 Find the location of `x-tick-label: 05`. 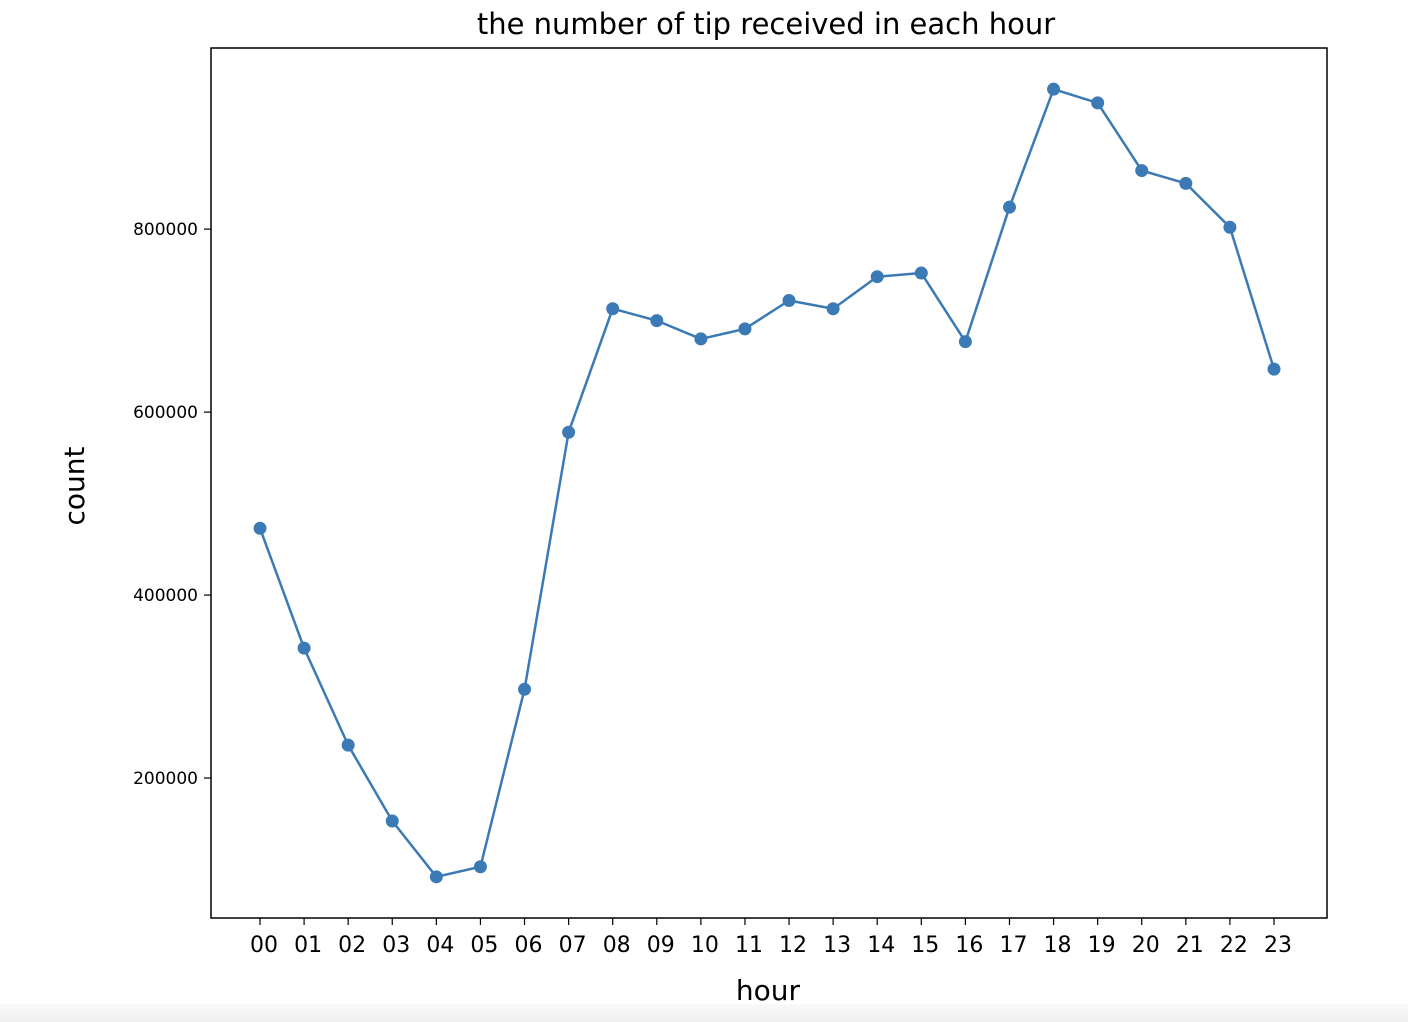

x-tick-label: 05 is located at coordinates (484, 945).